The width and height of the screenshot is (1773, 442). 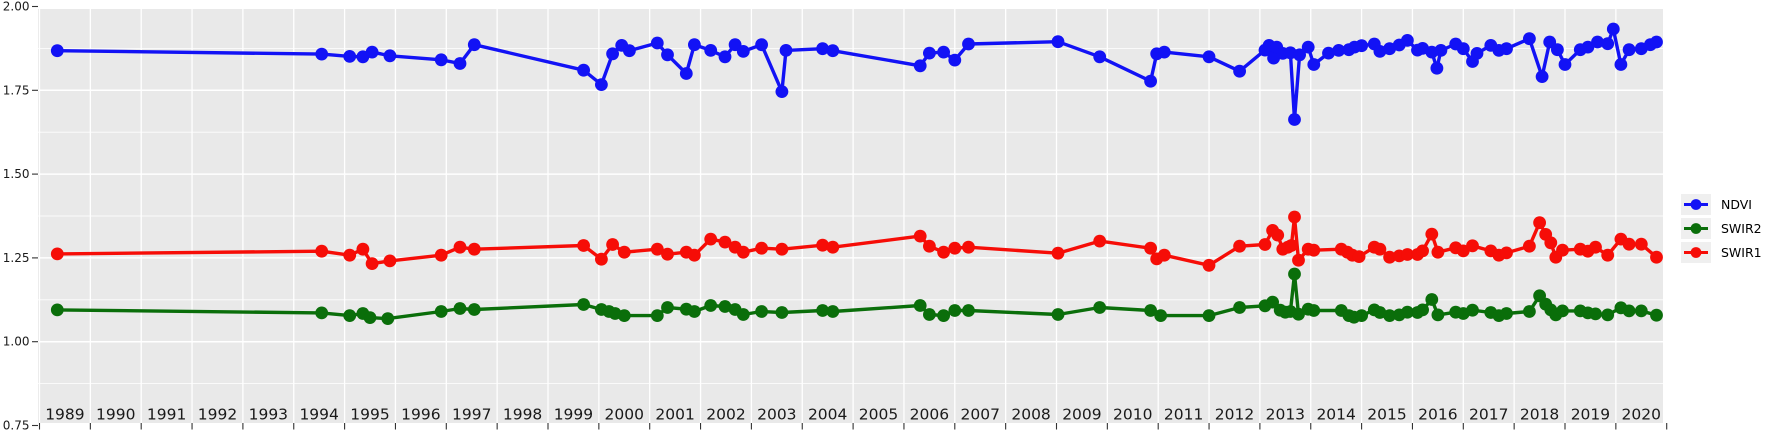 I want to click on x-tick-label: 2010, so click(x=1132, y=415).